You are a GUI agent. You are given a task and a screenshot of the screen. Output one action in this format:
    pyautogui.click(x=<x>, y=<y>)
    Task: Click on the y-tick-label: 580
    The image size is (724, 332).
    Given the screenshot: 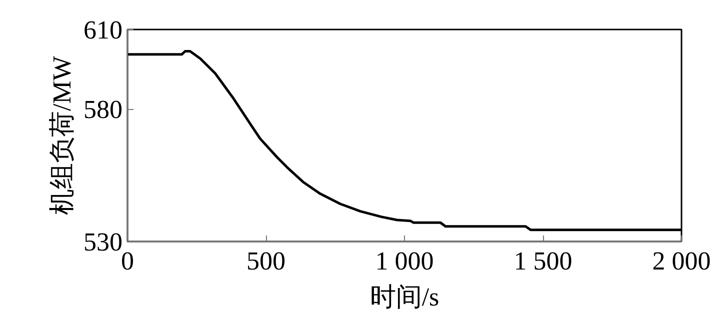 What is the action you would take?
    pyautogui.click(x=103, y=109)
    